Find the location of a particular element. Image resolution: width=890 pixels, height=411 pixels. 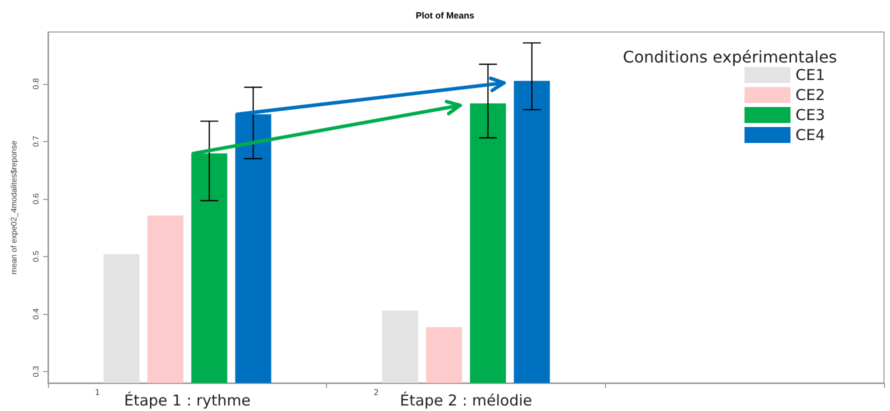

y-tick-label: 0.5 is located at coordinates (36, 256).